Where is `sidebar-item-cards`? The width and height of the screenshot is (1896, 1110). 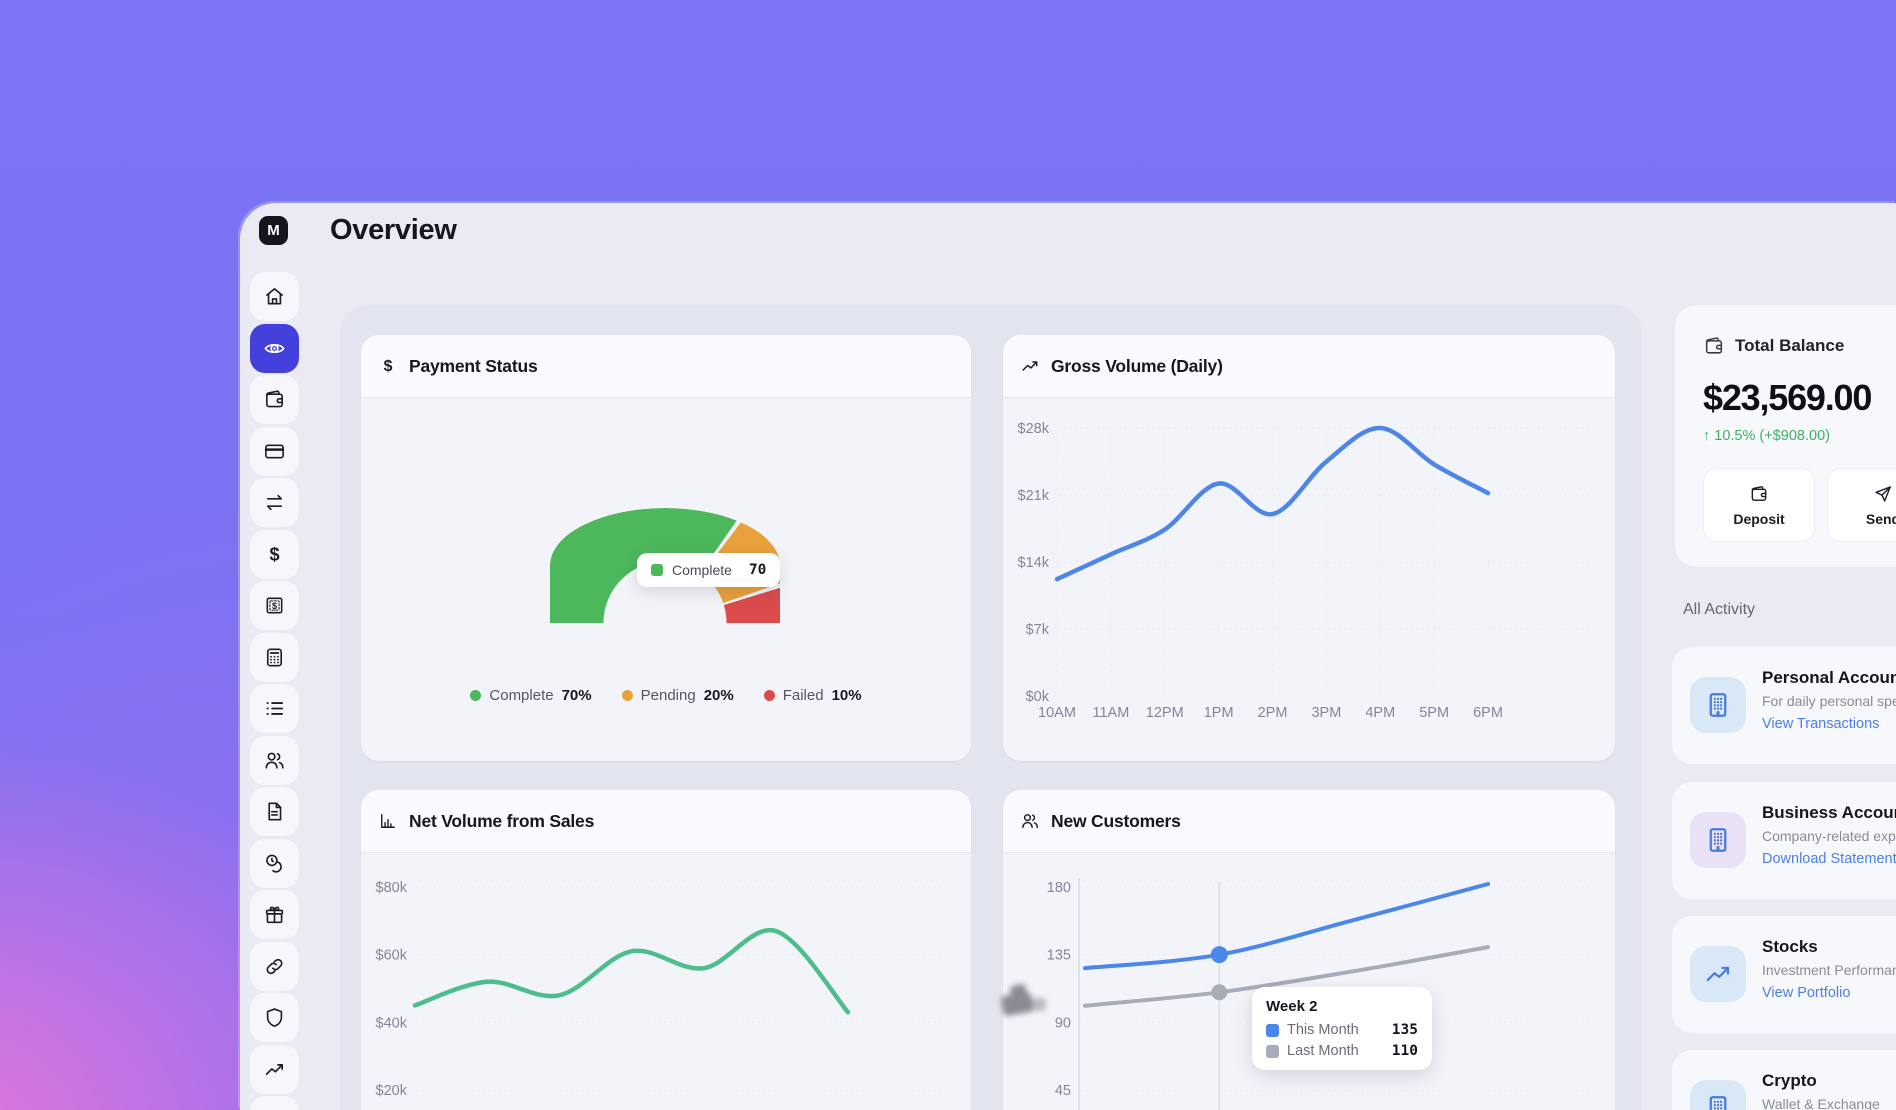
sidebar-item-cards is located at coordinates (274, 451).